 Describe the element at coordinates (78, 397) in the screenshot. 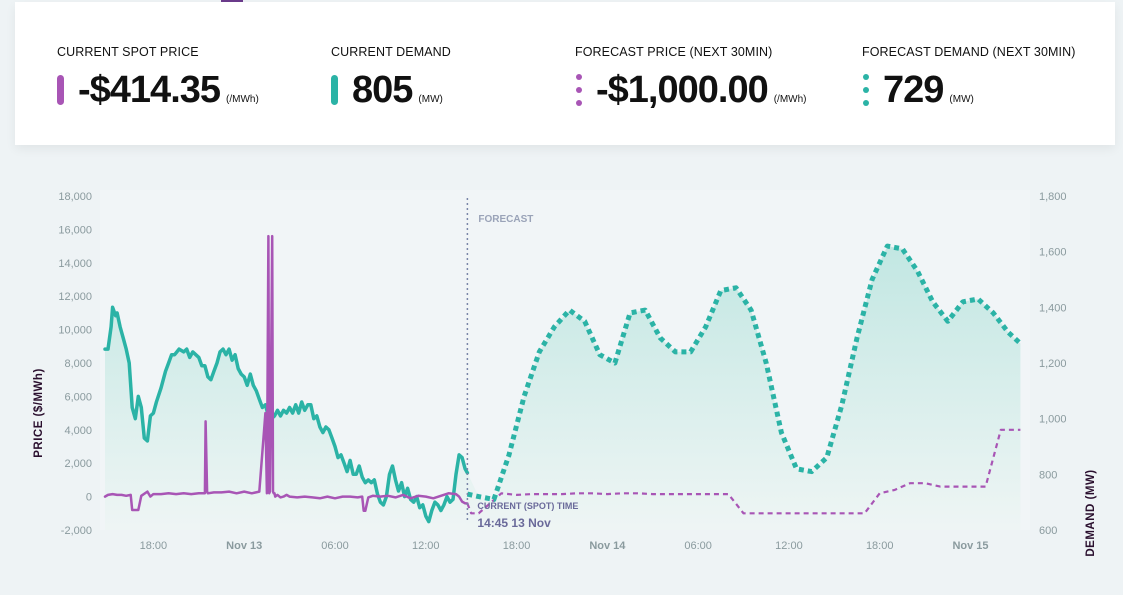

I see `y-left-tick-label: 6,000` at that location.